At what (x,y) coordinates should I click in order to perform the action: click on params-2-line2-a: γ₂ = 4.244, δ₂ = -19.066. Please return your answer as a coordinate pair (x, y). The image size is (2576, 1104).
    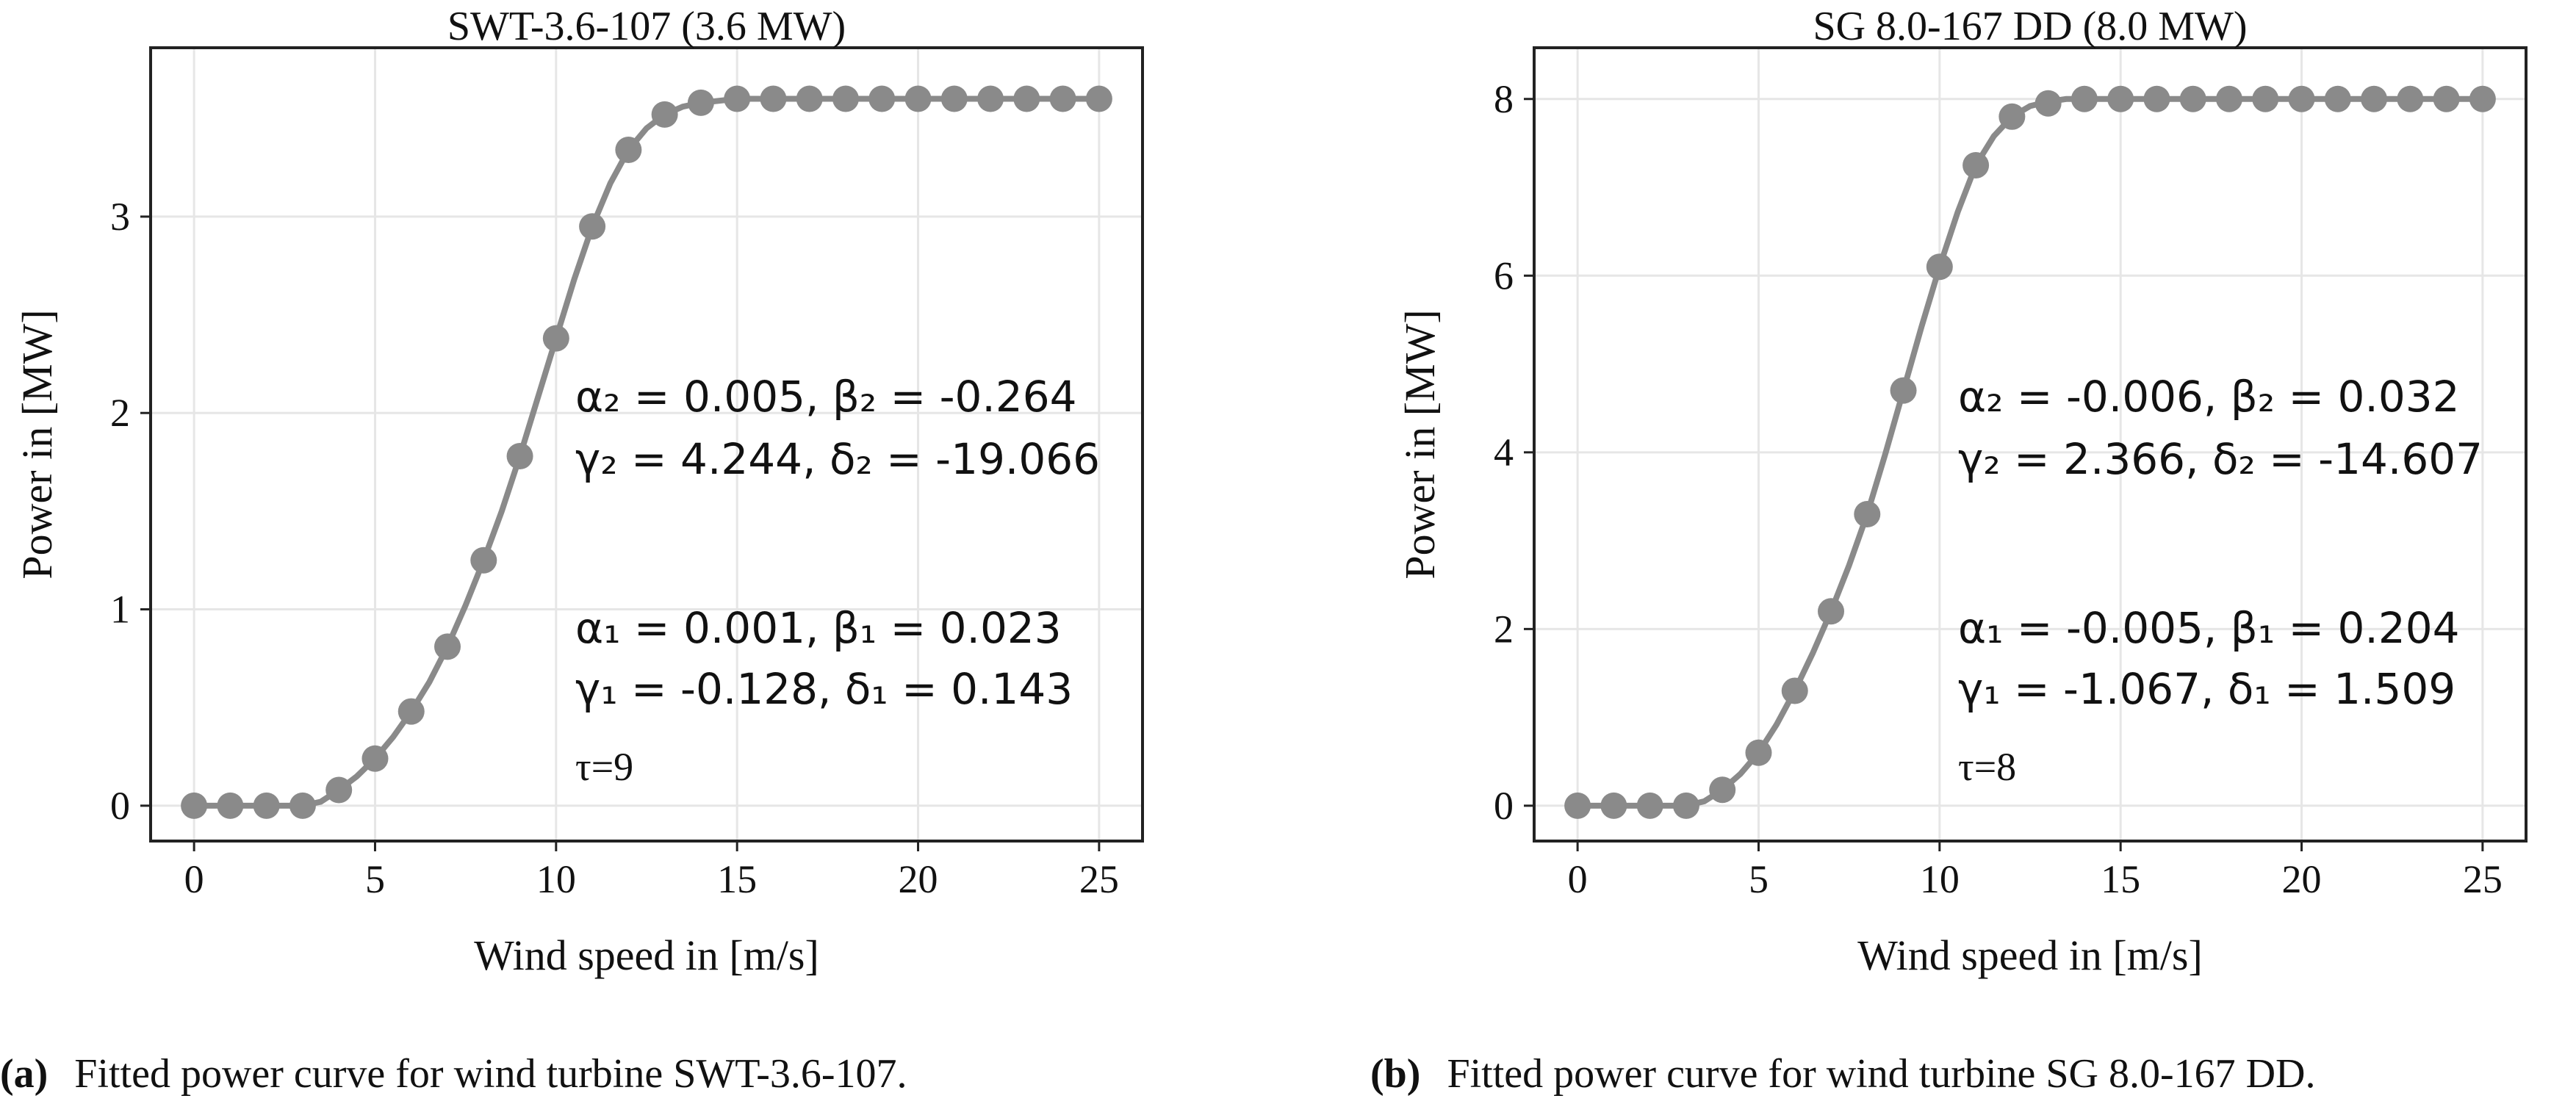
    Looking at the image, I should click on (837, 459).